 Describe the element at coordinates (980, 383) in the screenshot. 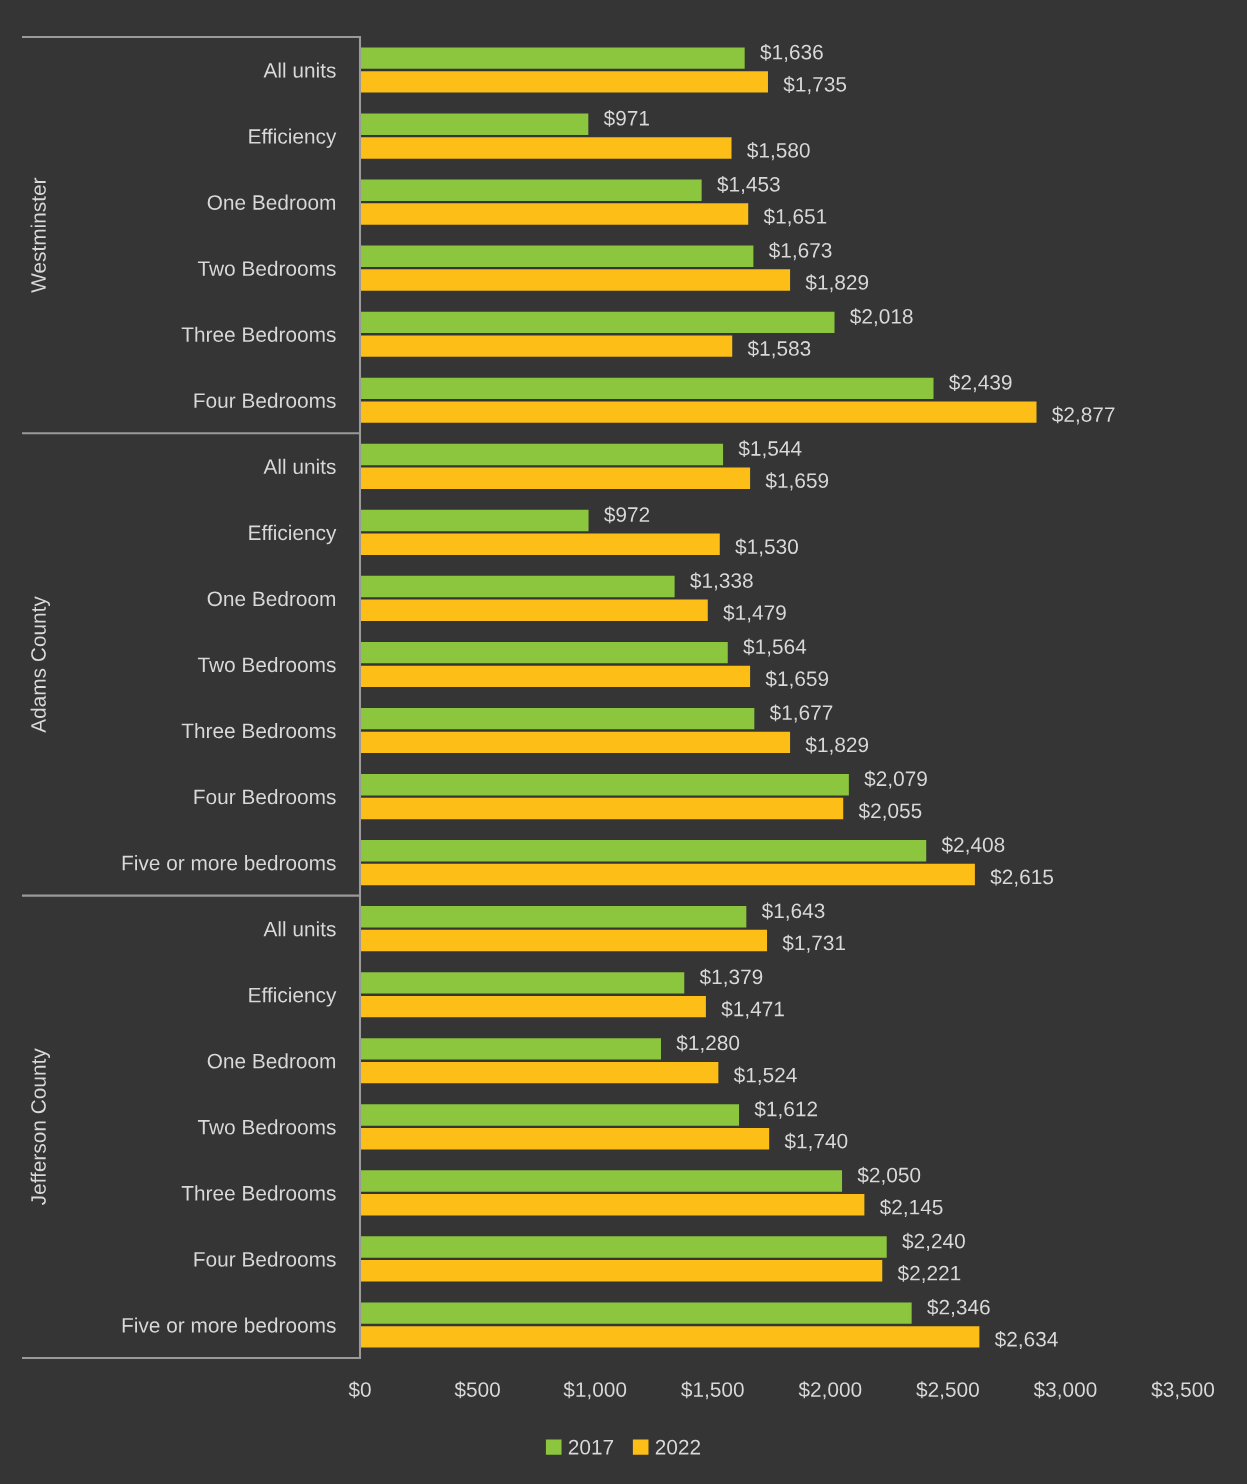

I see `data-label: $2,439` at that location.